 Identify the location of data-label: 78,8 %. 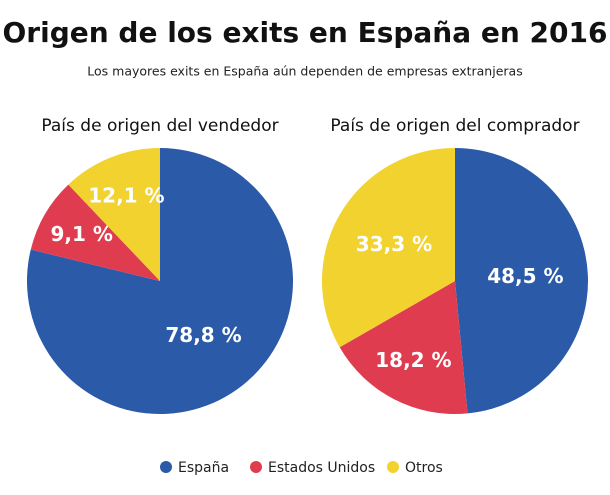
(203, 335).